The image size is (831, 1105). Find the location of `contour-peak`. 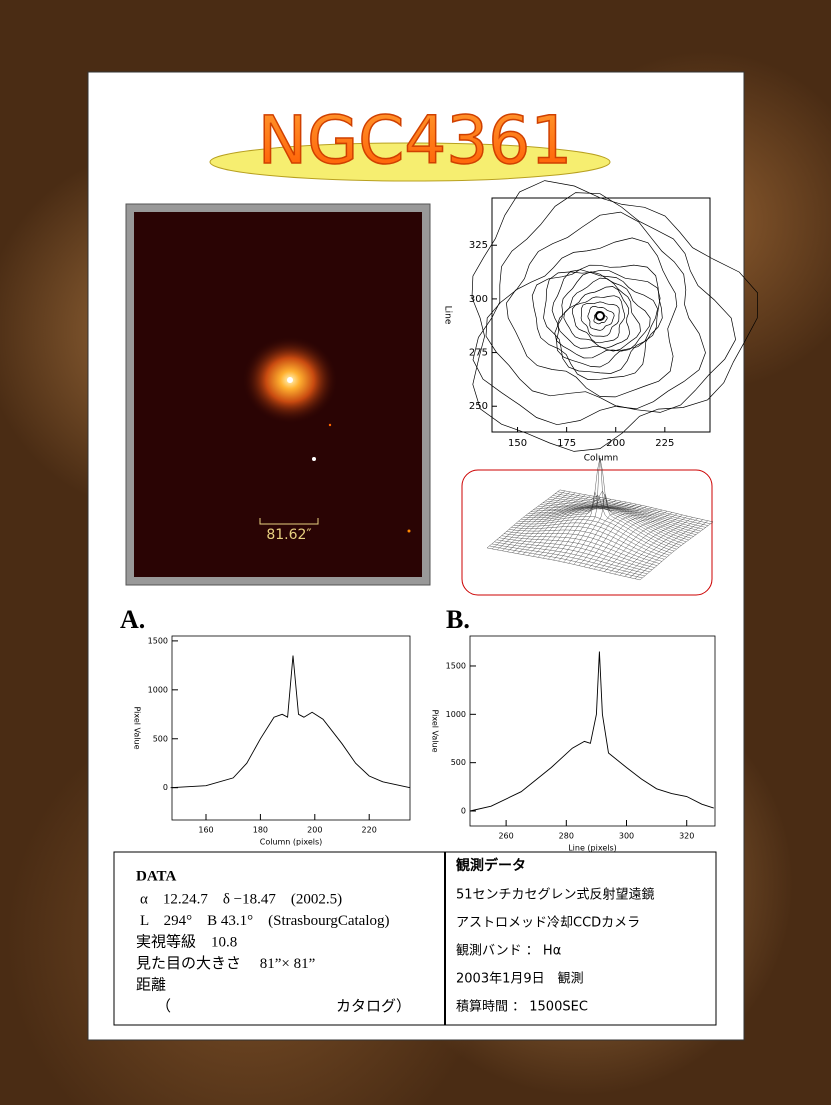

contour-peak is located at coordinates (600, 316).